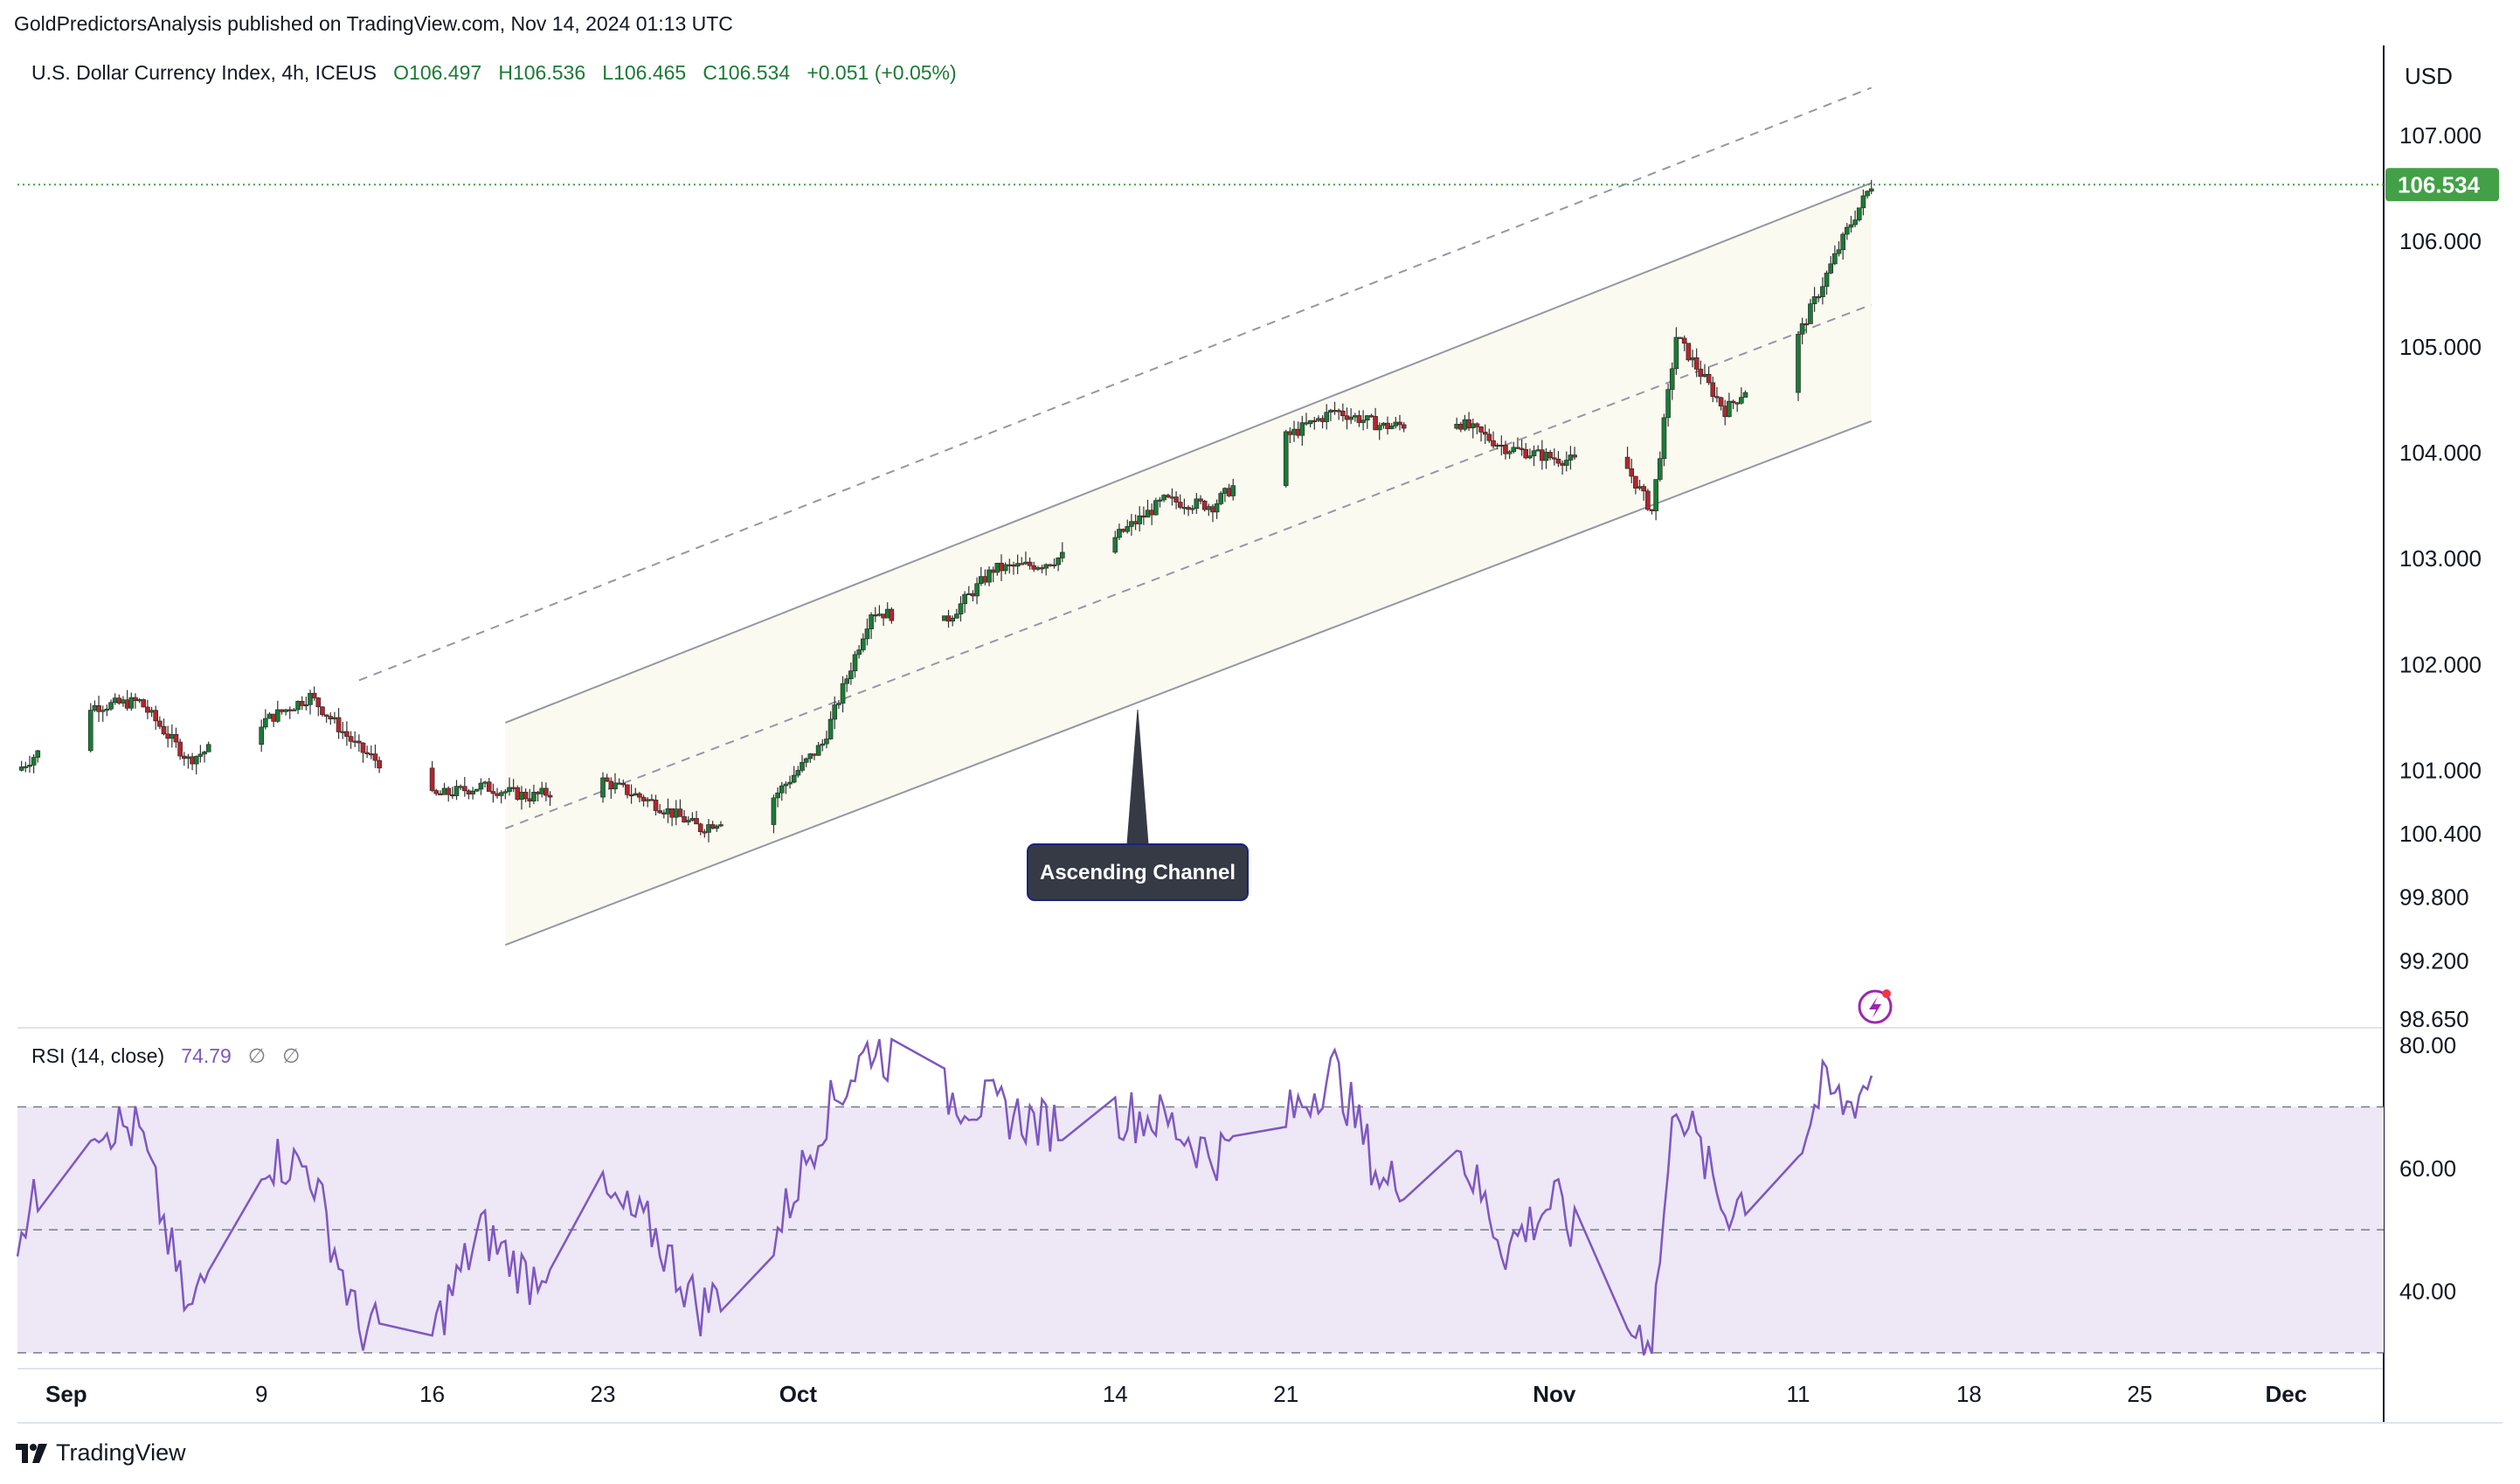  I want to click on lightning-icon, so click(1875, 1007).